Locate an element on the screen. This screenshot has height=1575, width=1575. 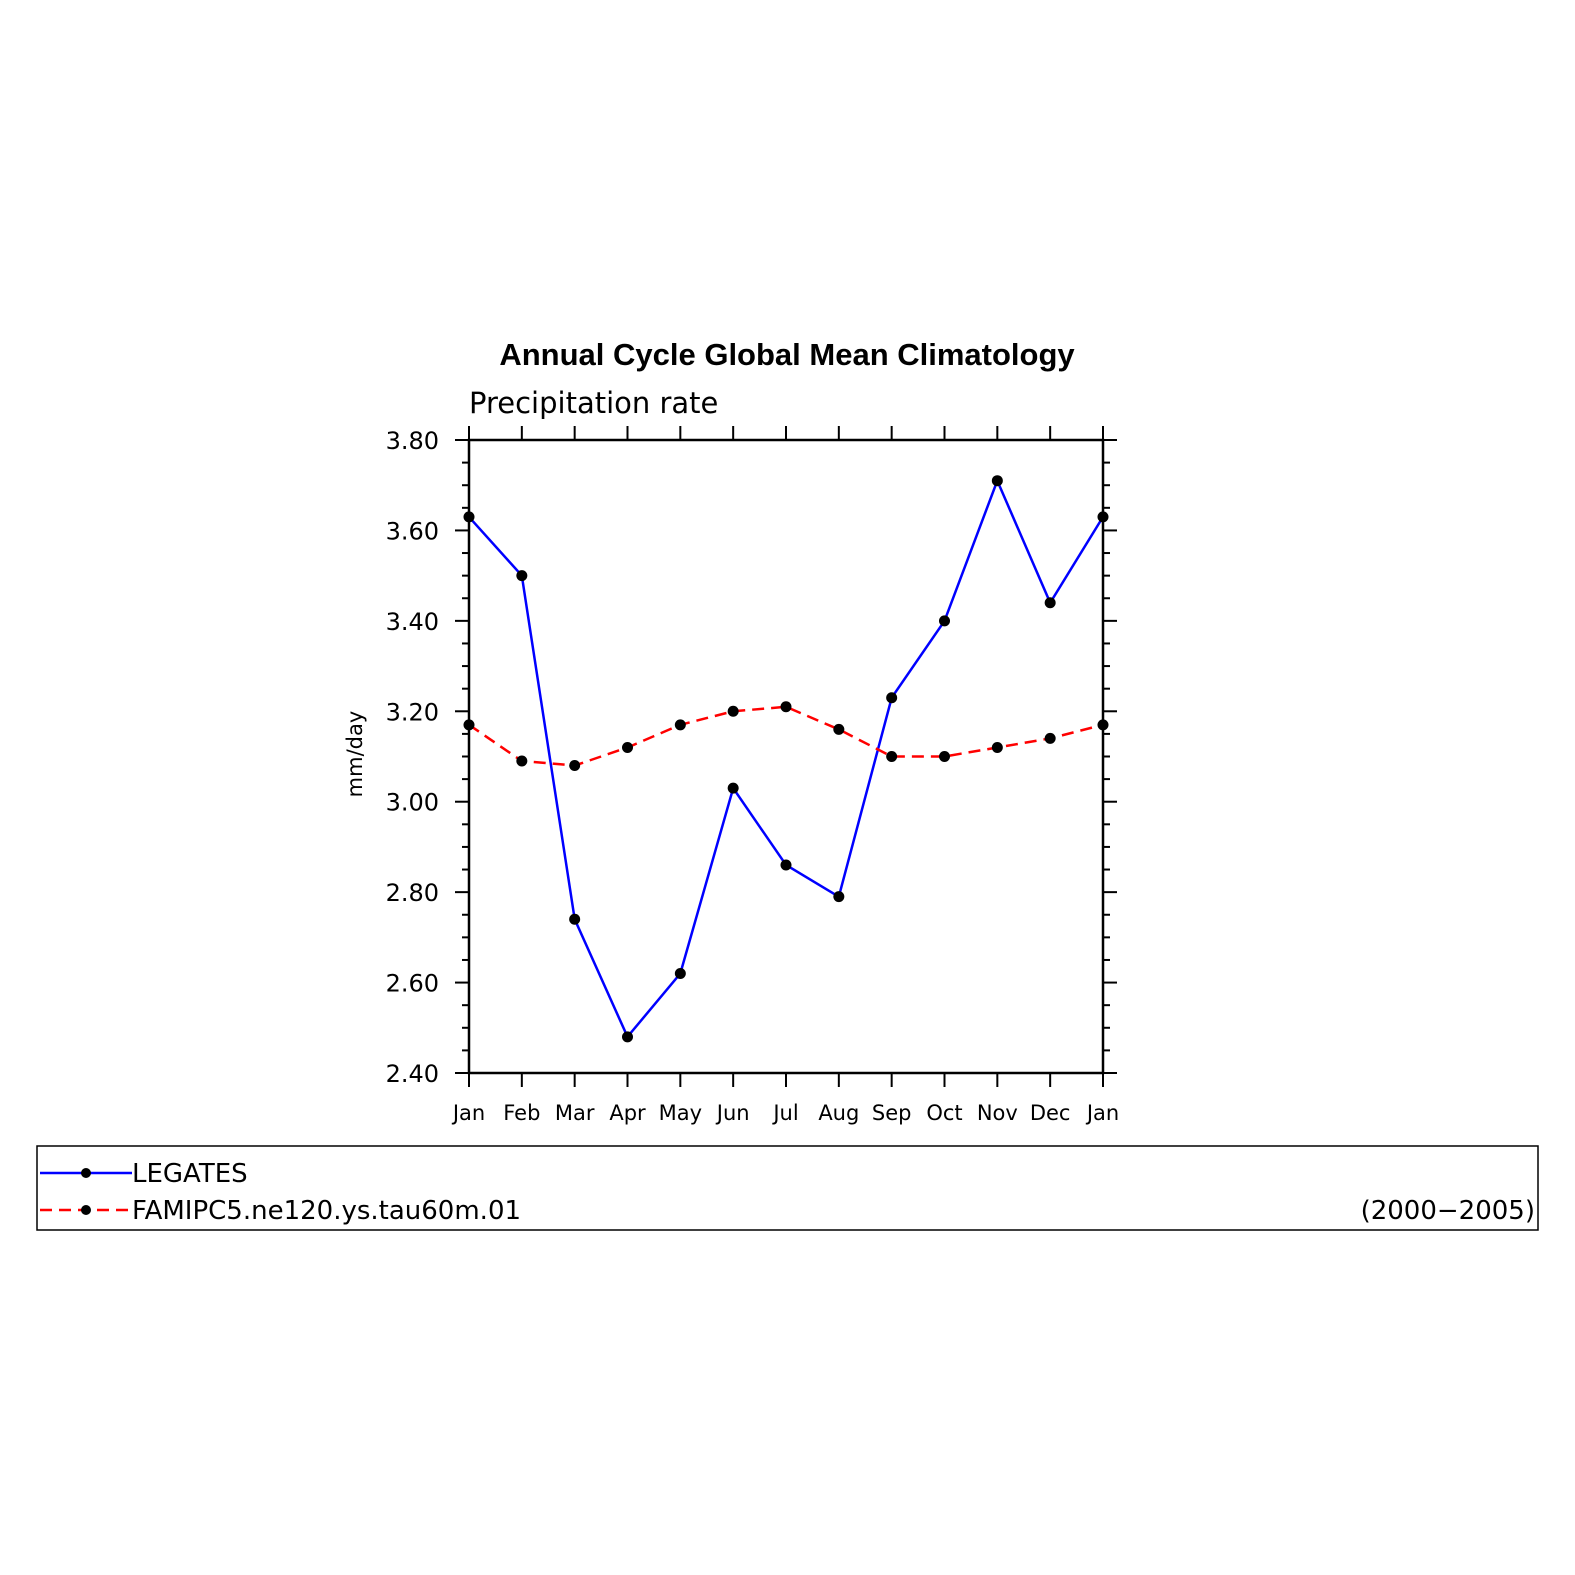
x-tick-label: Apr is located at coordinates (627, 1113).